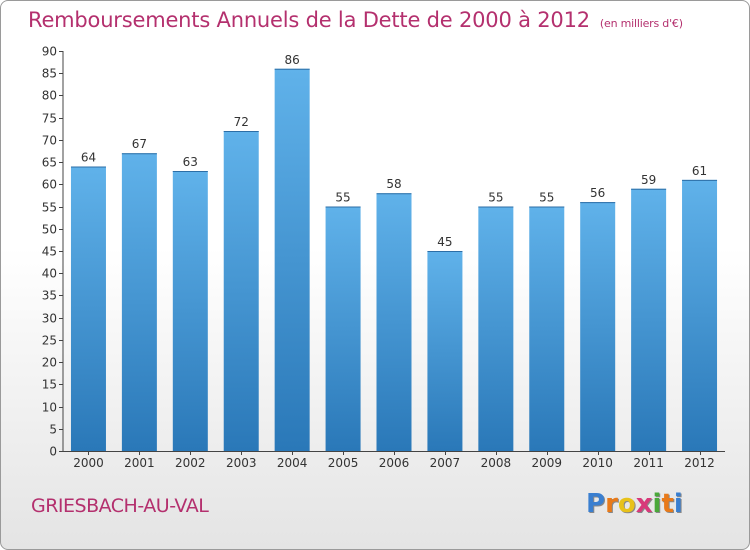 This screenshot has height=550, width=750. Describe the element at coordinates (49, 274) in the screenshot. I see `y-tick-label: 40` at that location.